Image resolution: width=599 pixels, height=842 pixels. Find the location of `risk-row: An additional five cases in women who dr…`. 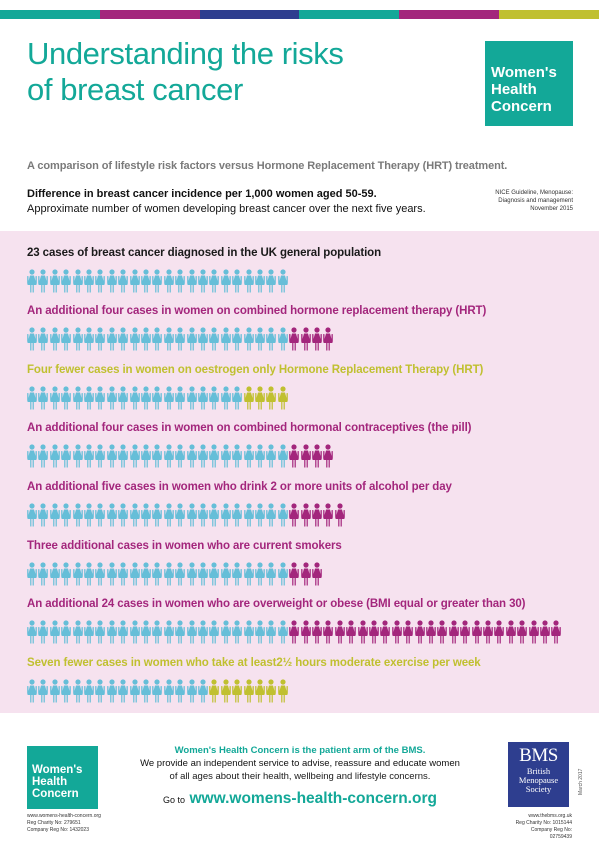

risk-row: An additional five cases in women who dr… is located at coordinates (239, 504).